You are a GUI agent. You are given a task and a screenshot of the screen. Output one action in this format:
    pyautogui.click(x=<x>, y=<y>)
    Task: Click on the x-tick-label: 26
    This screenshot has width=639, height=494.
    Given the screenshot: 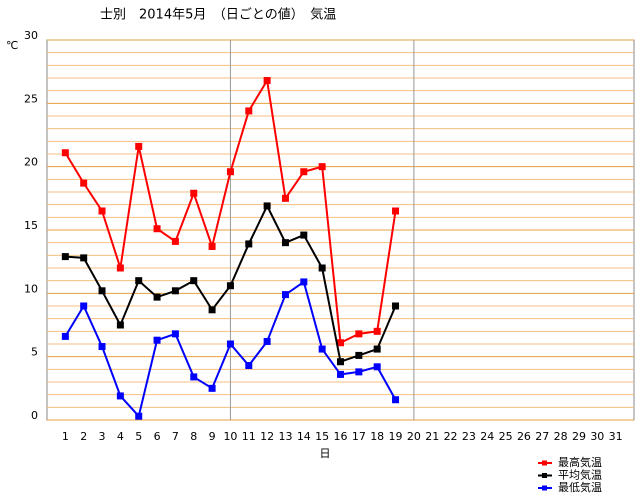 What is the action you would take?
    pyautogui.click(x=524, y=436)
    